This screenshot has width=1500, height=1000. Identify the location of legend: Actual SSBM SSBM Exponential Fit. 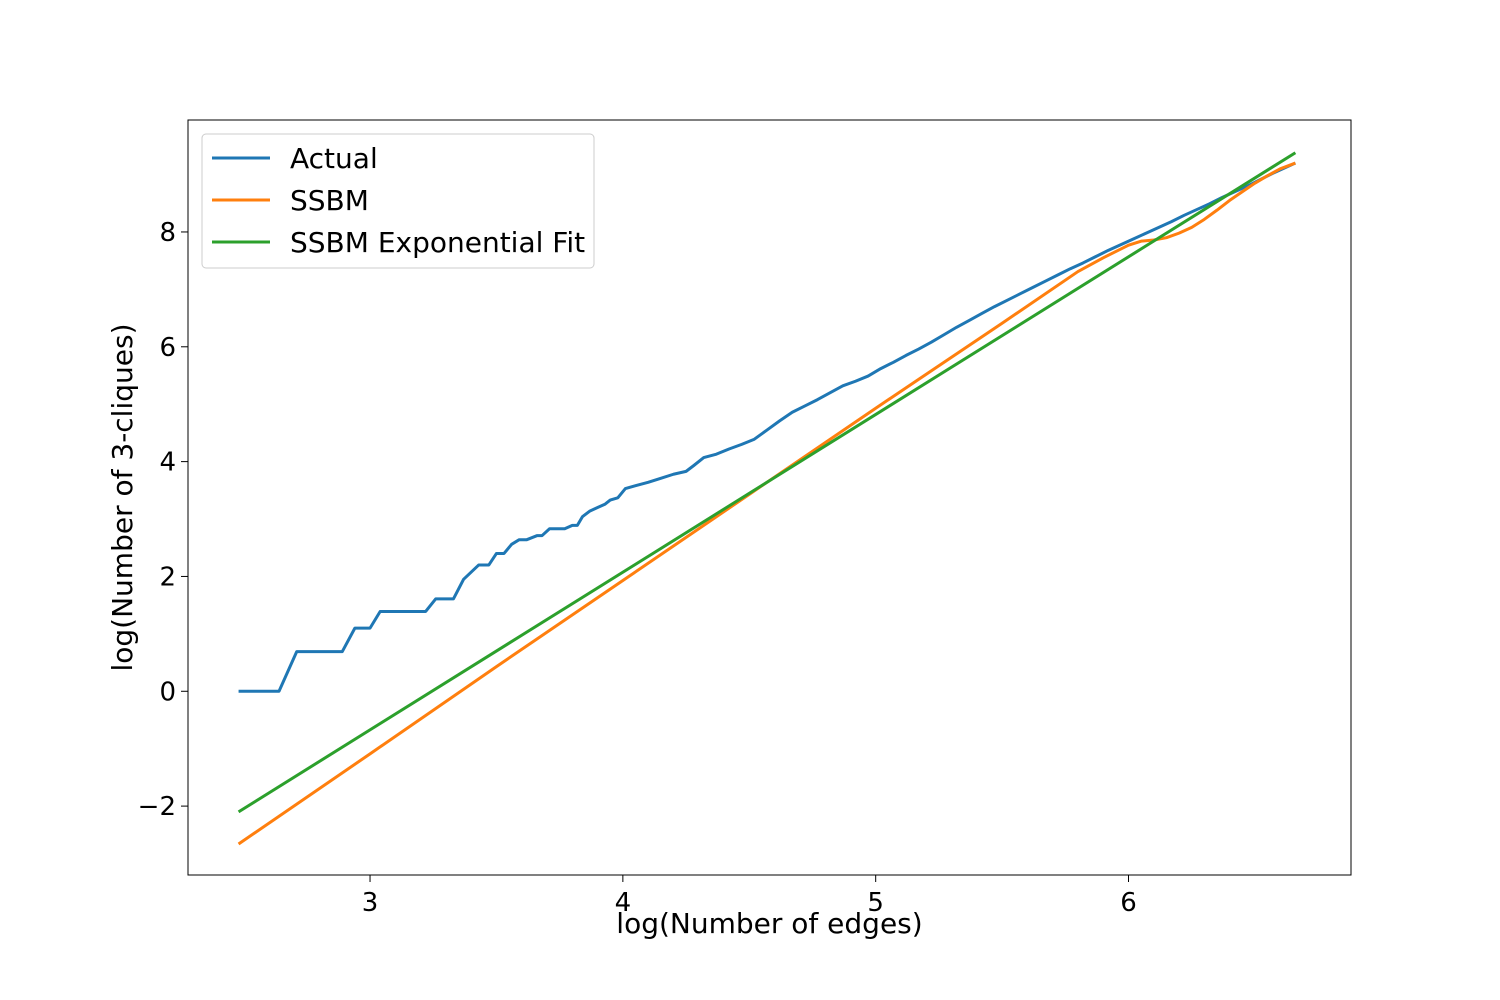
(398, 201).